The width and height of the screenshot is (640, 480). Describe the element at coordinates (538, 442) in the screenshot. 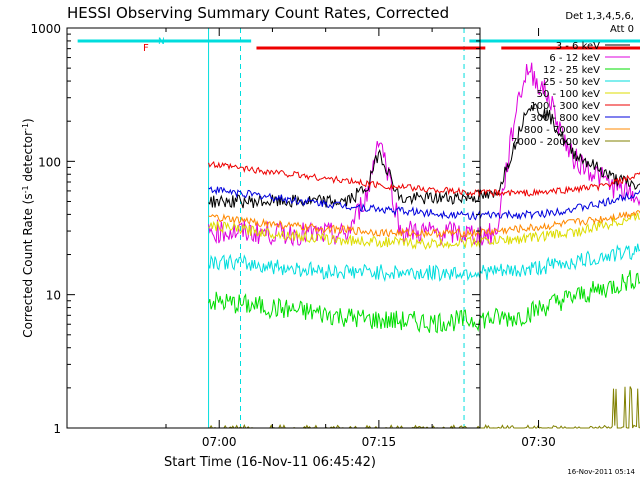

I see `x-tick-label: 07:30` at that location.